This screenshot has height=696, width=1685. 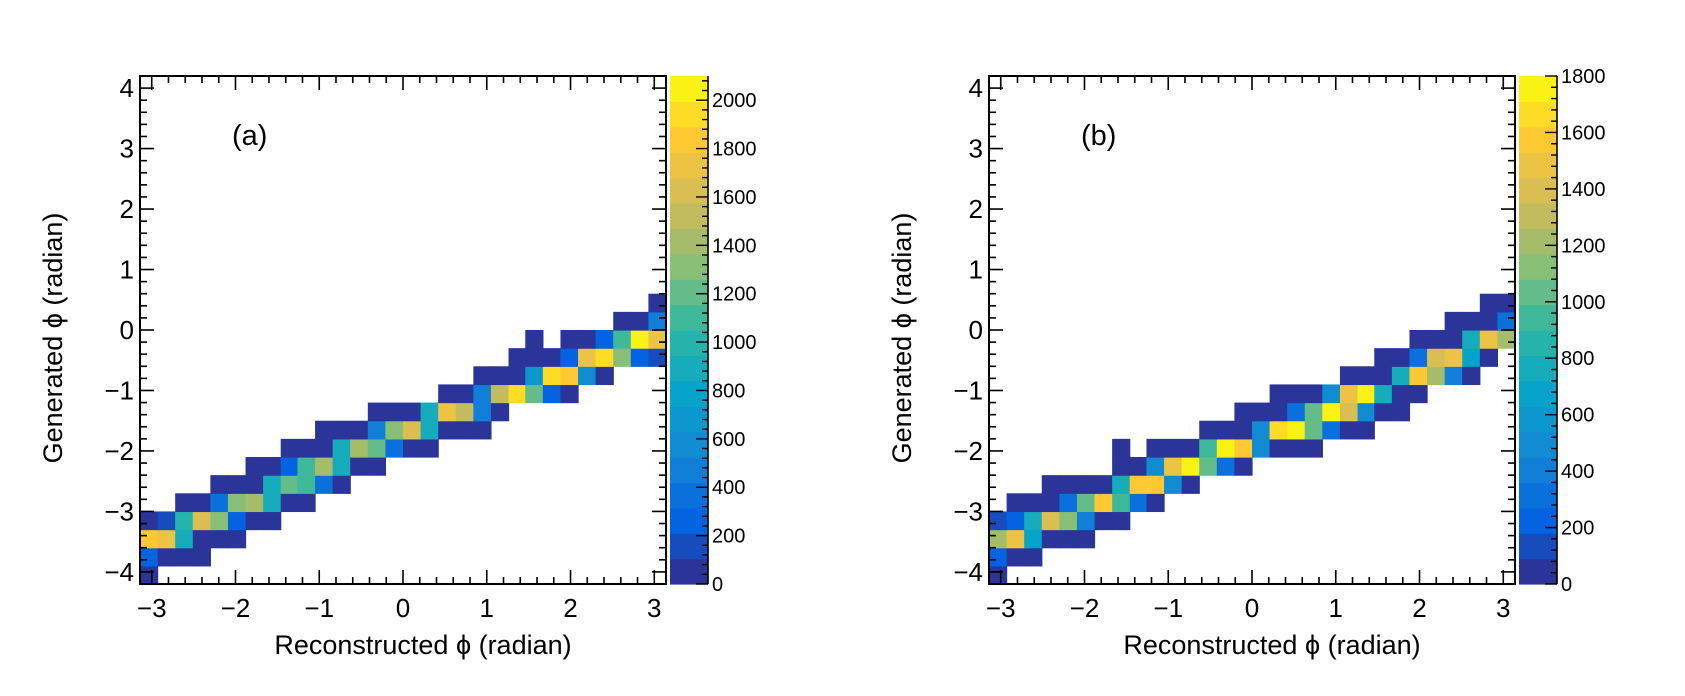 What do you see at coordinates (976, 209) in the screenshot?
I see `y-tick-label: 2` at bounding box center [976, 209].